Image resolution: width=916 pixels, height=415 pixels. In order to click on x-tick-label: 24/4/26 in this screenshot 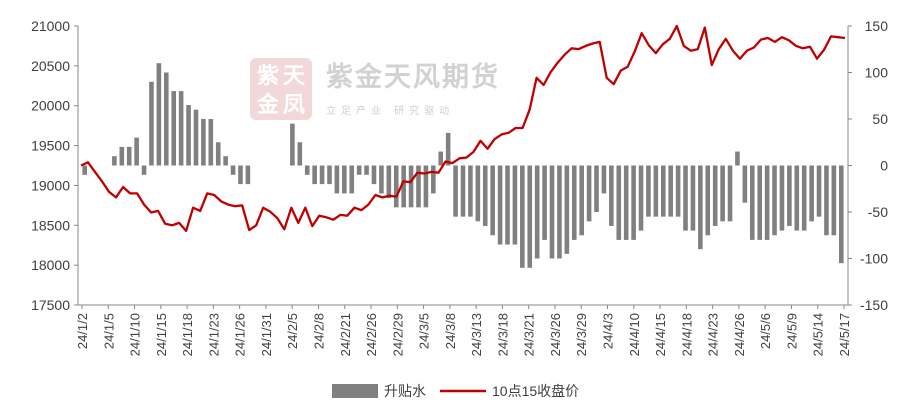, I will do `click(739, 334)`.